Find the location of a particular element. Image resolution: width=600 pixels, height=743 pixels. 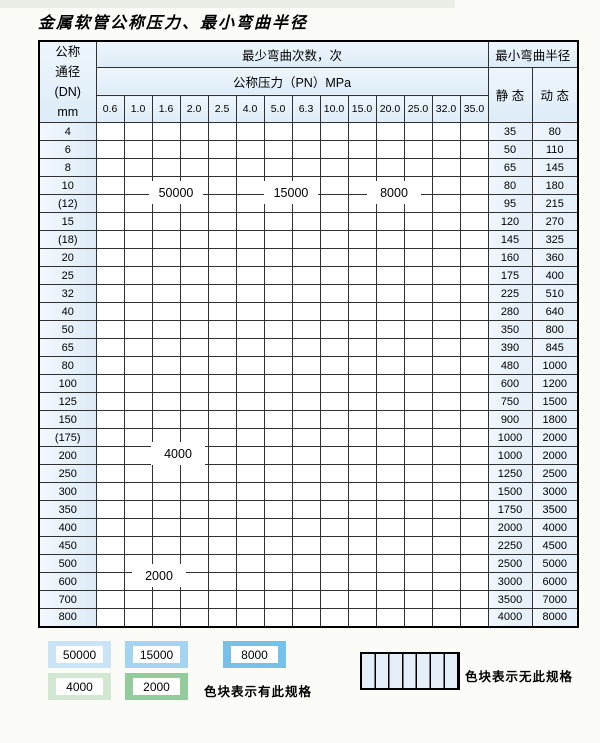

dn-label: 125 is located at coordinates (67, 401).